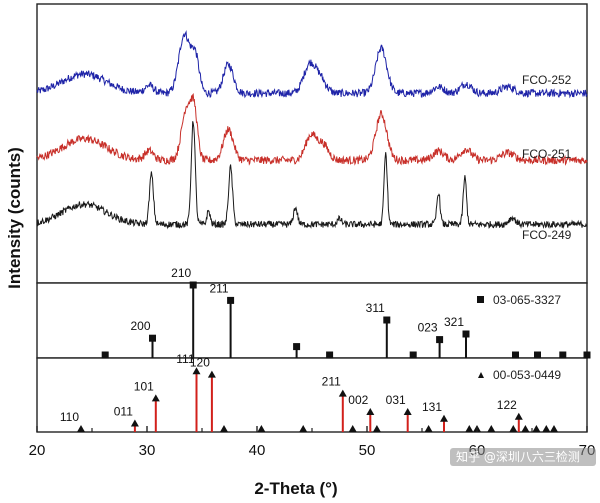  Describe the element at coordinates (547, 154) in the screenshot. I see `series-label-fco-251: FCO-251` at that location.